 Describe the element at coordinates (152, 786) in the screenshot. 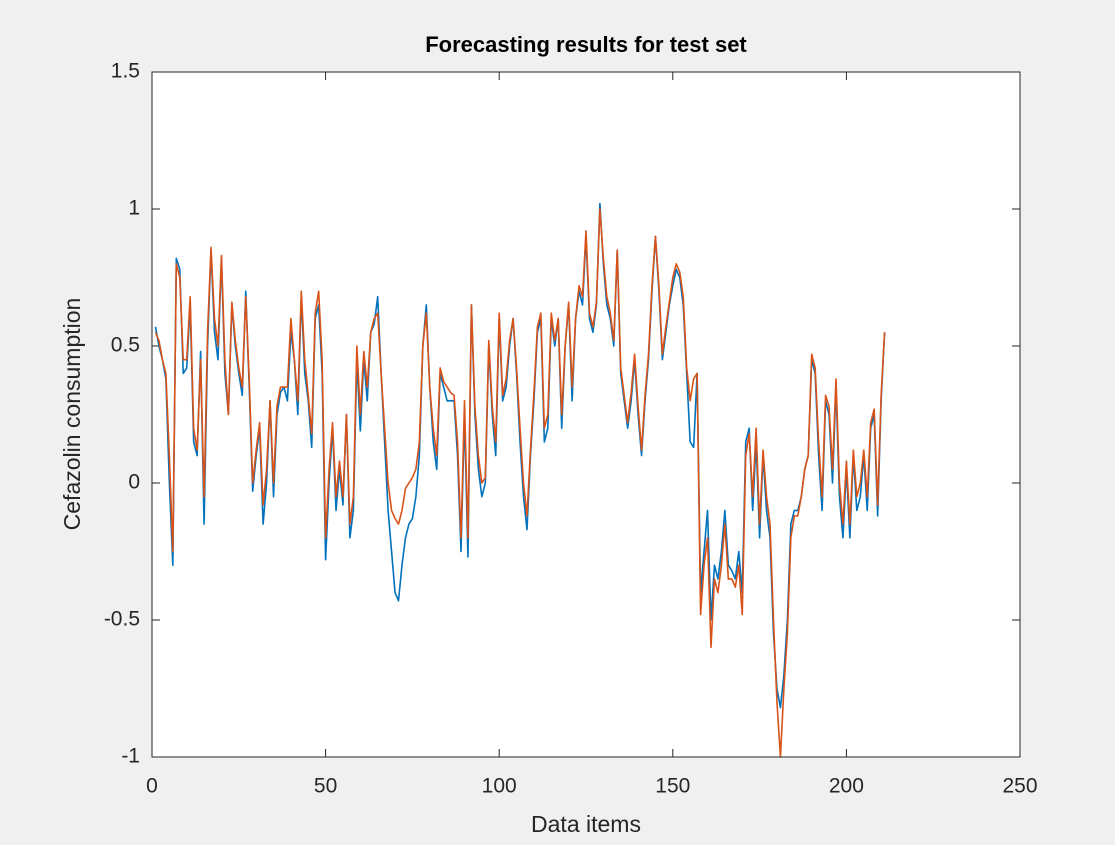

I see `x-tick-label: 0` at that location.